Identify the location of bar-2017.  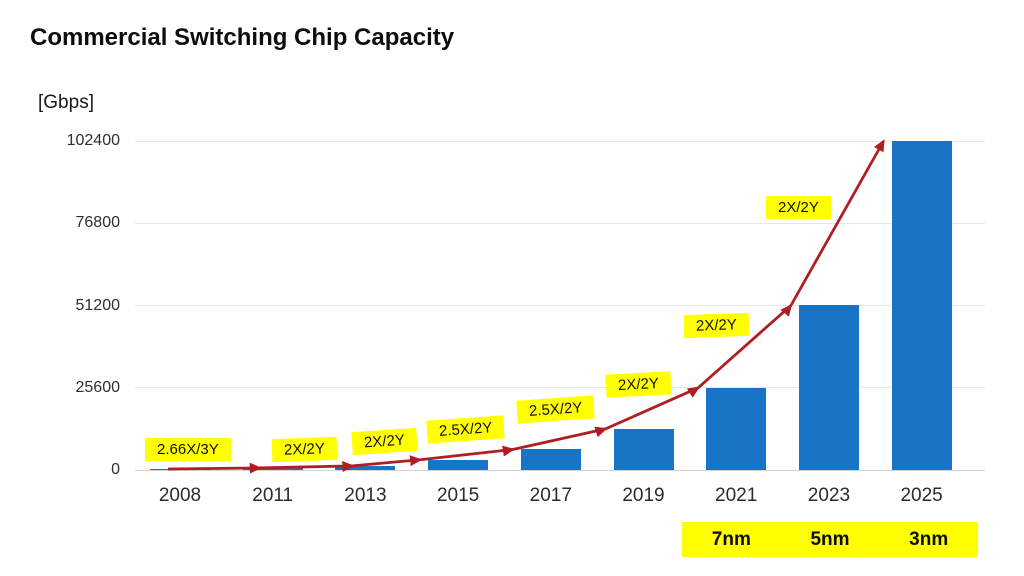
(550, 459).